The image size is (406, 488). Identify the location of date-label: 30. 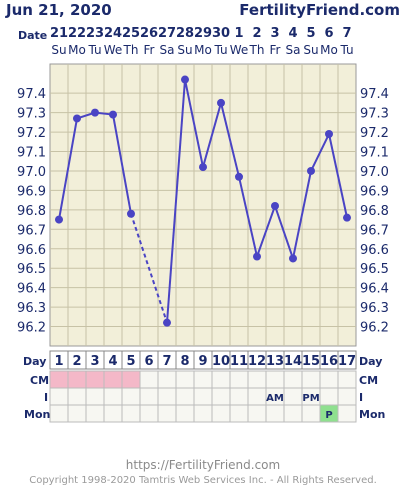
(221, 33).